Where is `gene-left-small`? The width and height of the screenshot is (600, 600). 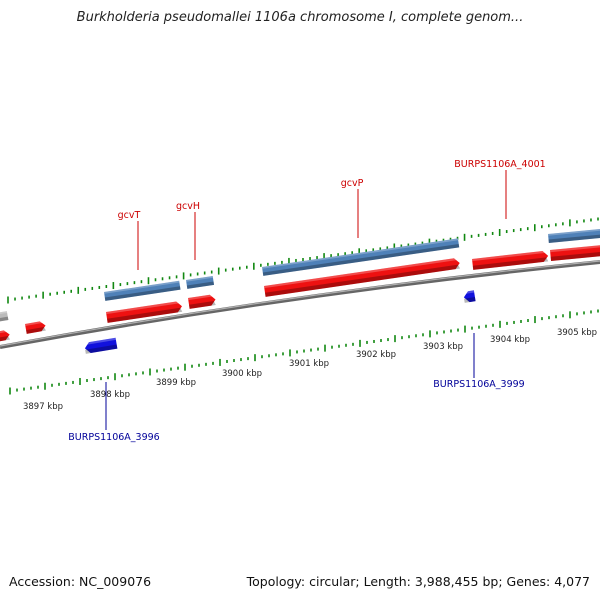 gene-left-small is located at coordinates (35, 327).